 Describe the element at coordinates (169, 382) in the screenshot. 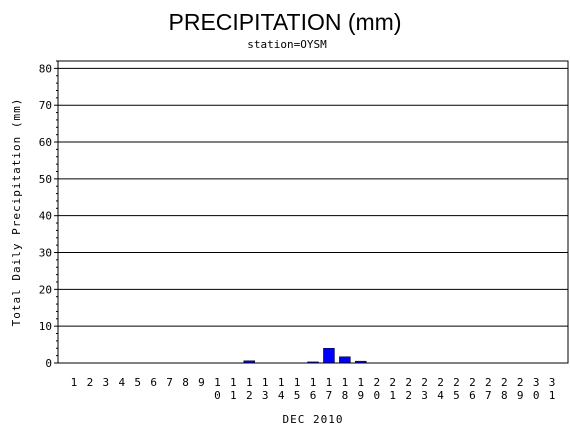

I see `x-tick-label: 7` at that location.